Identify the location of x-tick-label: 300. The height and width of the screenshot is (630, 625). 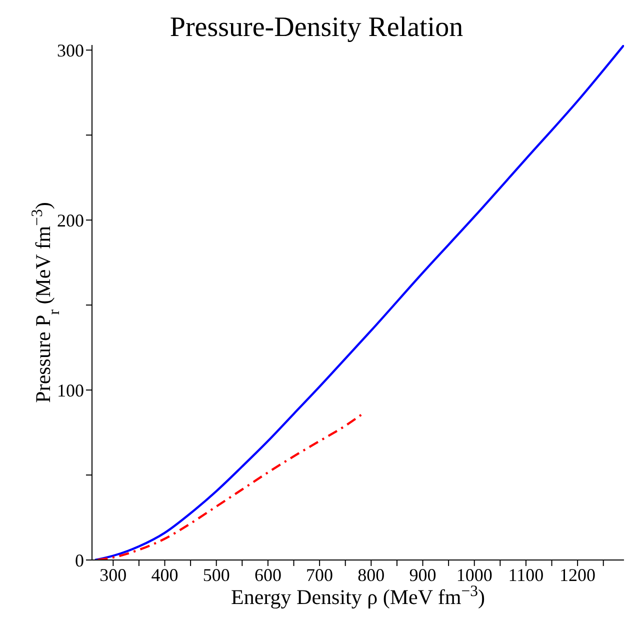
(113, 574).